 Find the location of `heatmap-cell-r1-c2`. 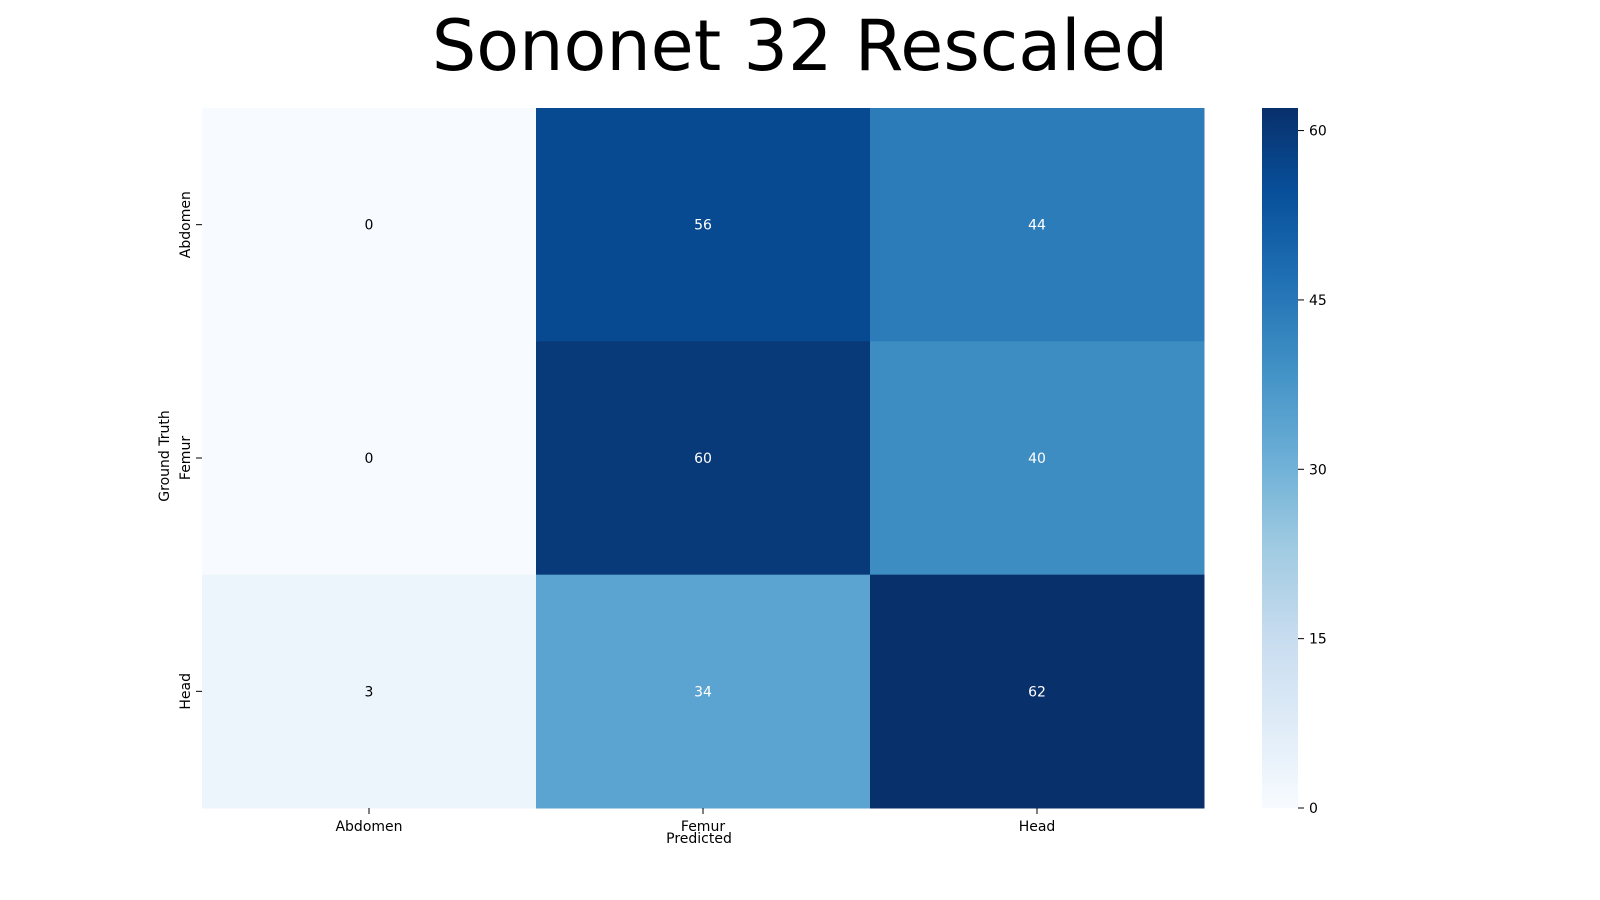

heatmap-cell-r1-c2 is located at coordinates (1037, 458).